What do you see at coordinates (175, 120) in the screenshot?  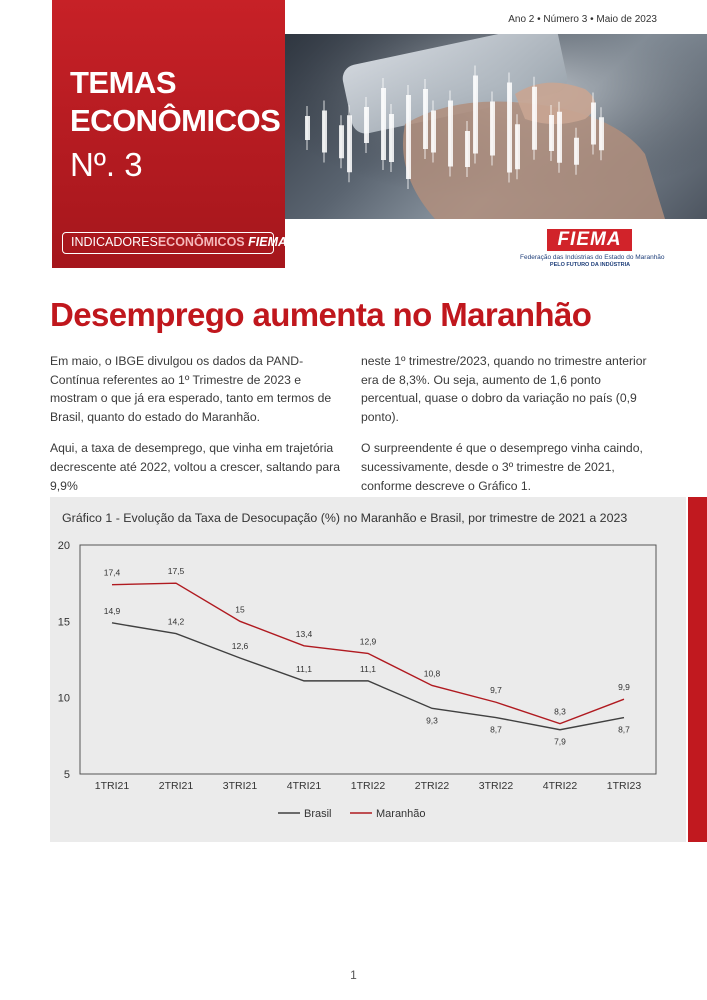 I see `publication-title-line2: ECONÔMICOS` at bounding box center [175, 120].